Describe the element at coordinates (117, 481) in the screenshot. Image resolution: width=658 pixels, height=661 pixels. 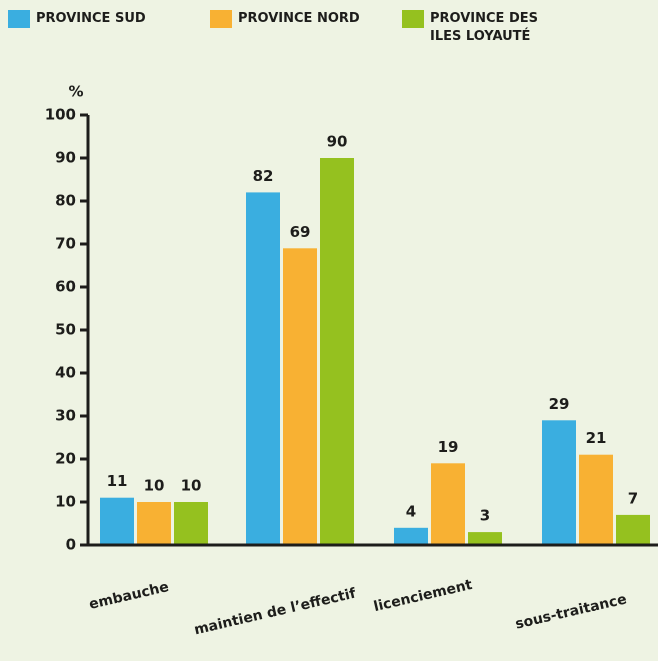
I see `value-label: 11` at that location.